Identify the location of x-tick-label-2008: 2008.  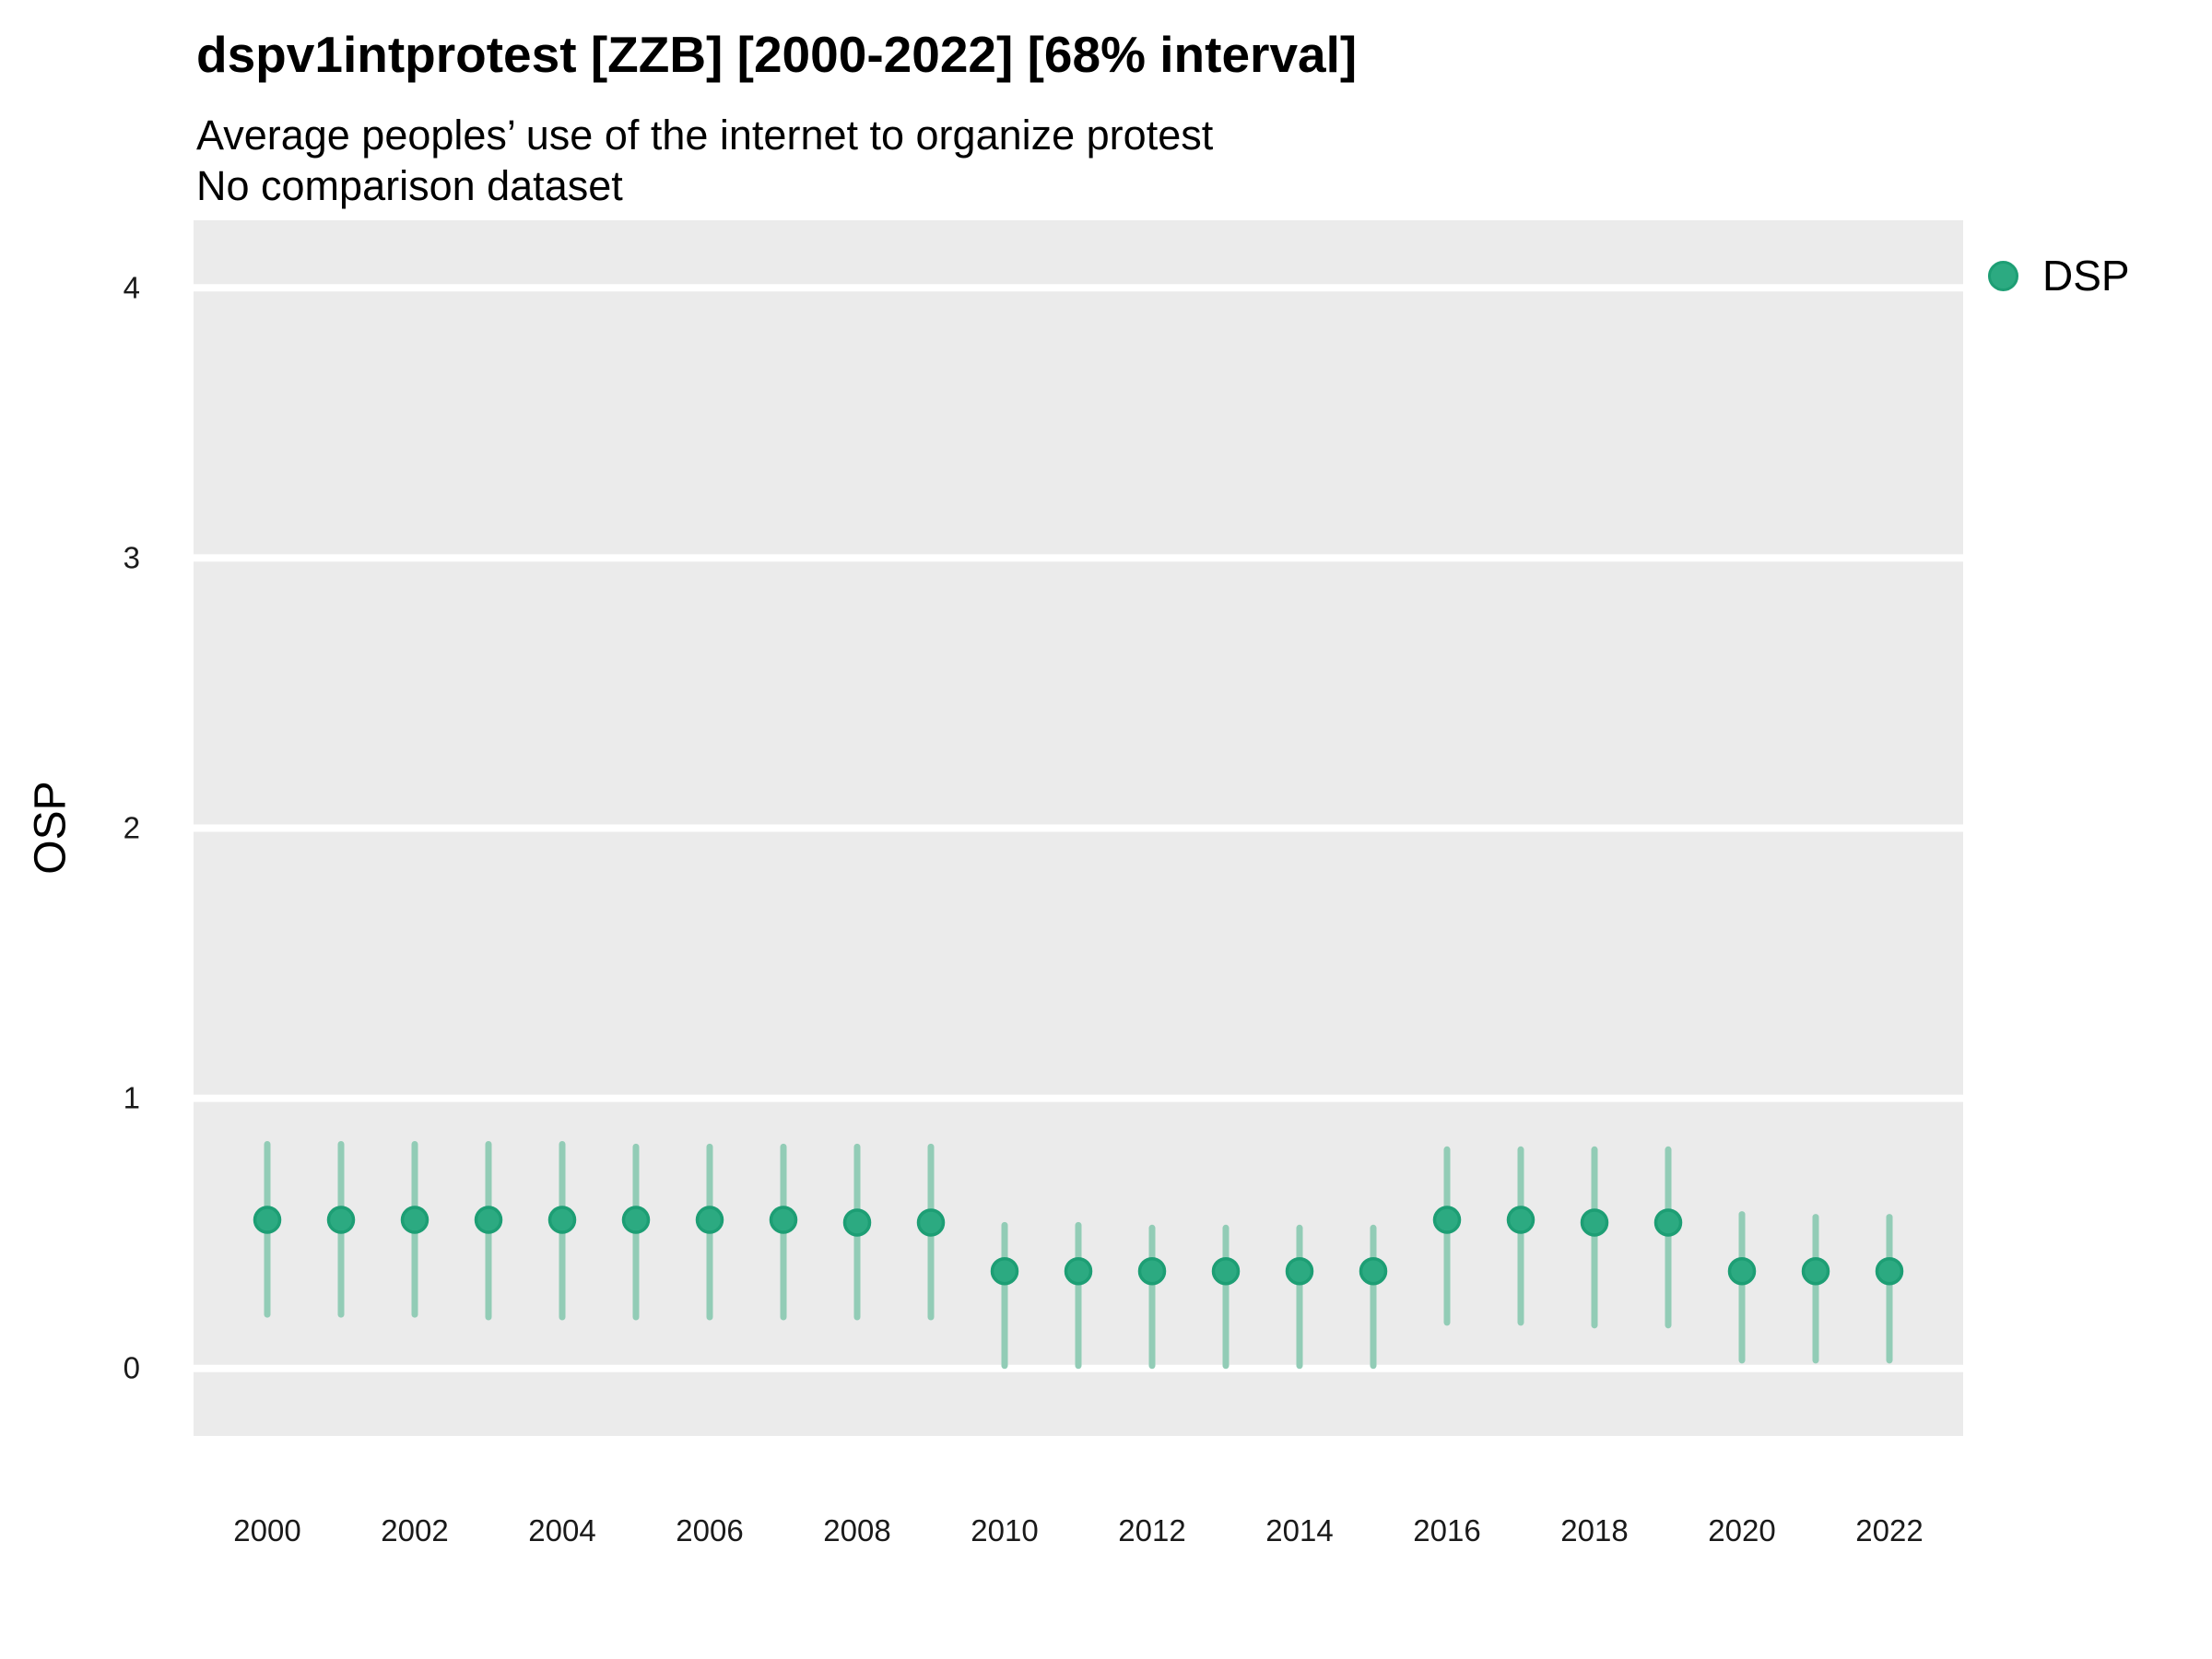
(856, 1530).